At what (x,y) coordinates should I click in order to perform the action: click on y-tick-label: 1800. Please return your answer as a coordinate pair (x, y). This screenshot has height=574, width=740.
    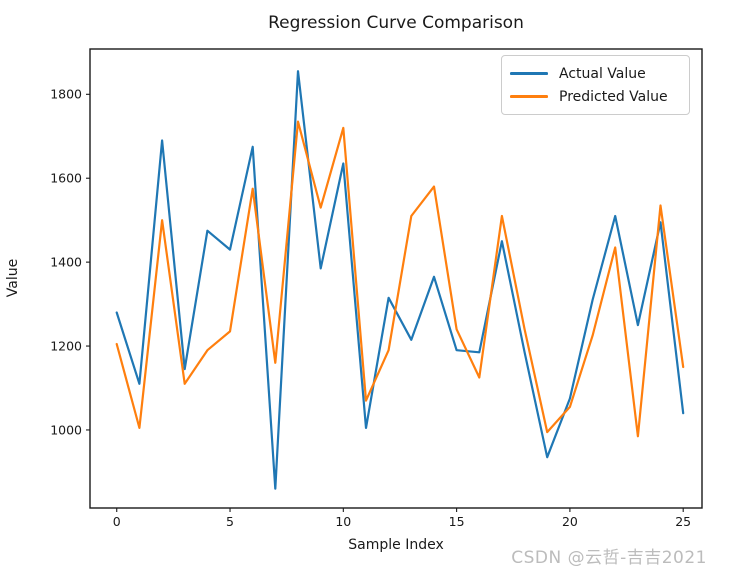
    Looking at the image, I should click on (66, 94).